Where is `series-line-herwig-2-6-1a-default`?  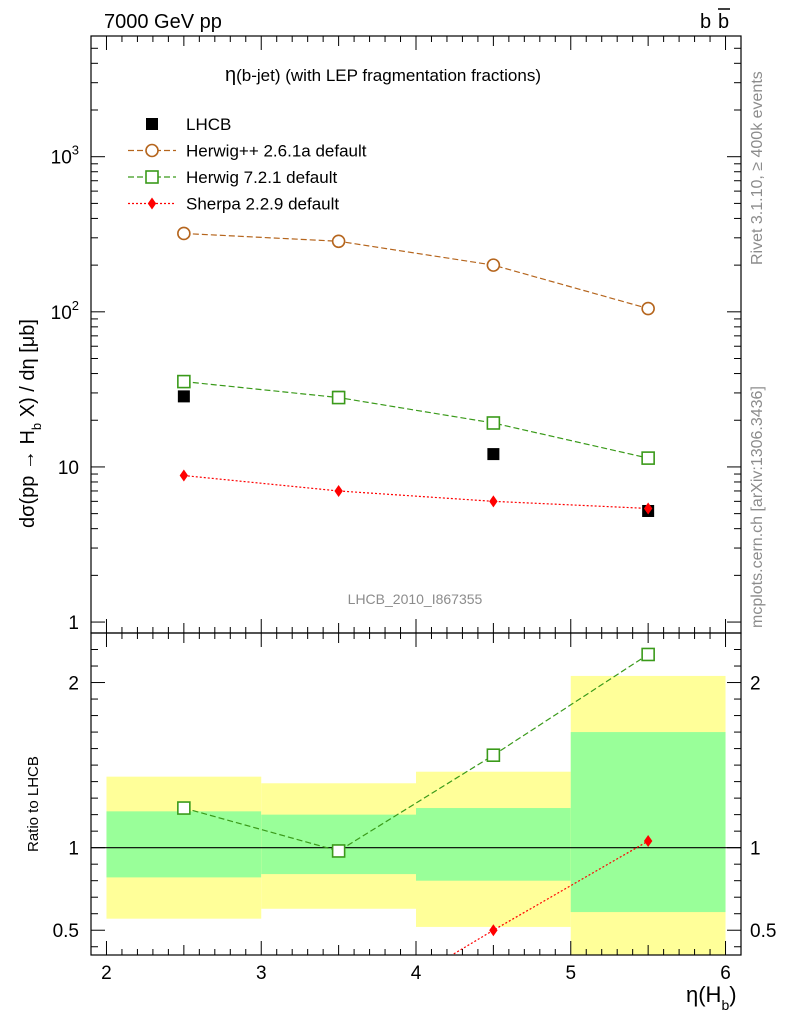
series-line-herwig-2-6-1a-default is located at coordinates (416, 271).